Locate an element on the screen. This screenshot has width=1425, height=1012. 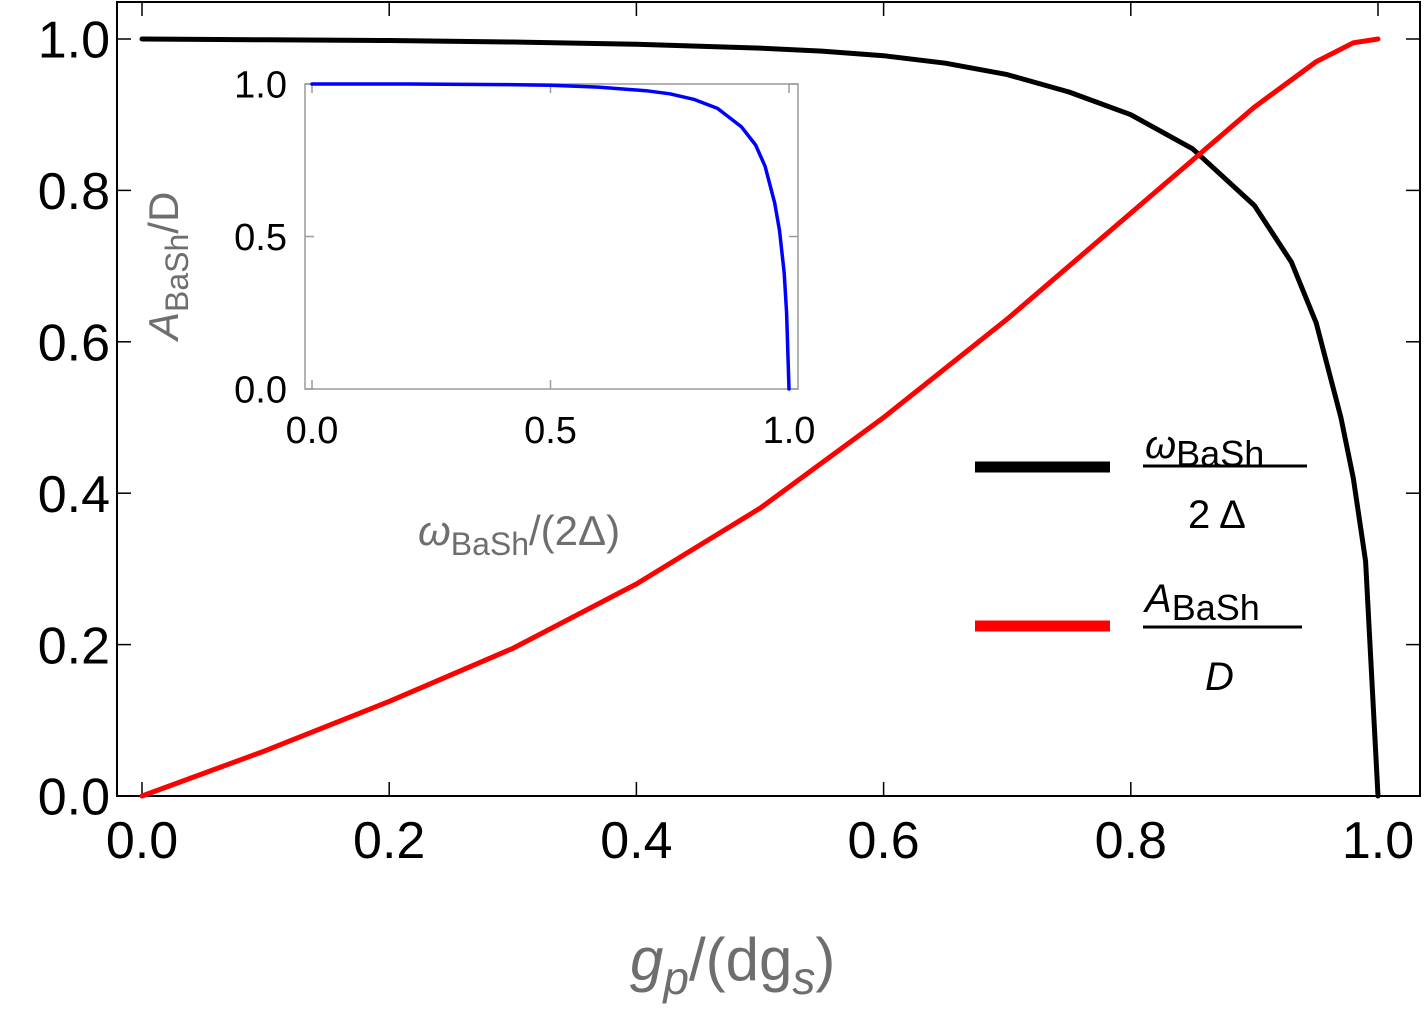
main-x-axis-label: gp/(dgs) is located at coordinates (732, 965).